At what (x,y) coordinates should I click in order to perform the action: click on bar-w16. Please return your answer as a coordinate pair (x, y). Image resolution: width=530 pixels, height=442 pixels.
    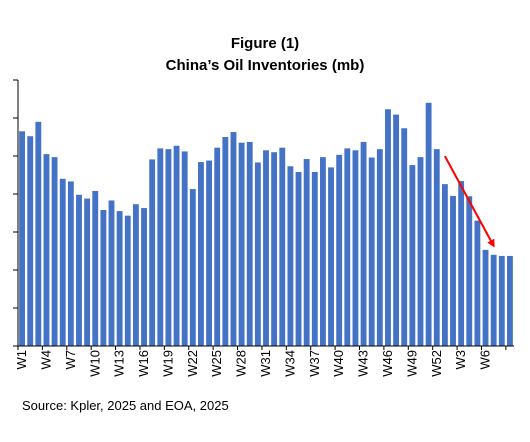
    Looking at the image, I should click on (144, 277).